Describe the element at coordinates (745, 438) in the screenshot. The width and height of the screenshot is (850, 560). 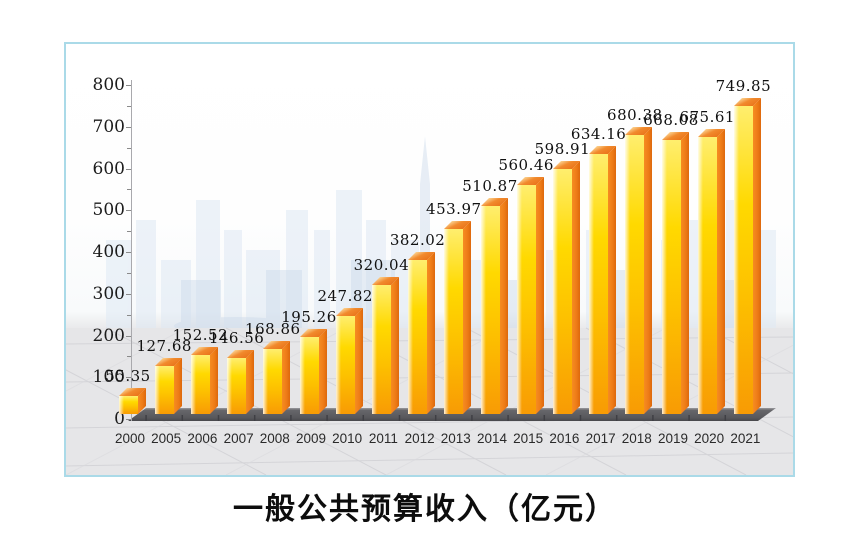
I see `year-label: 2021` at that location.